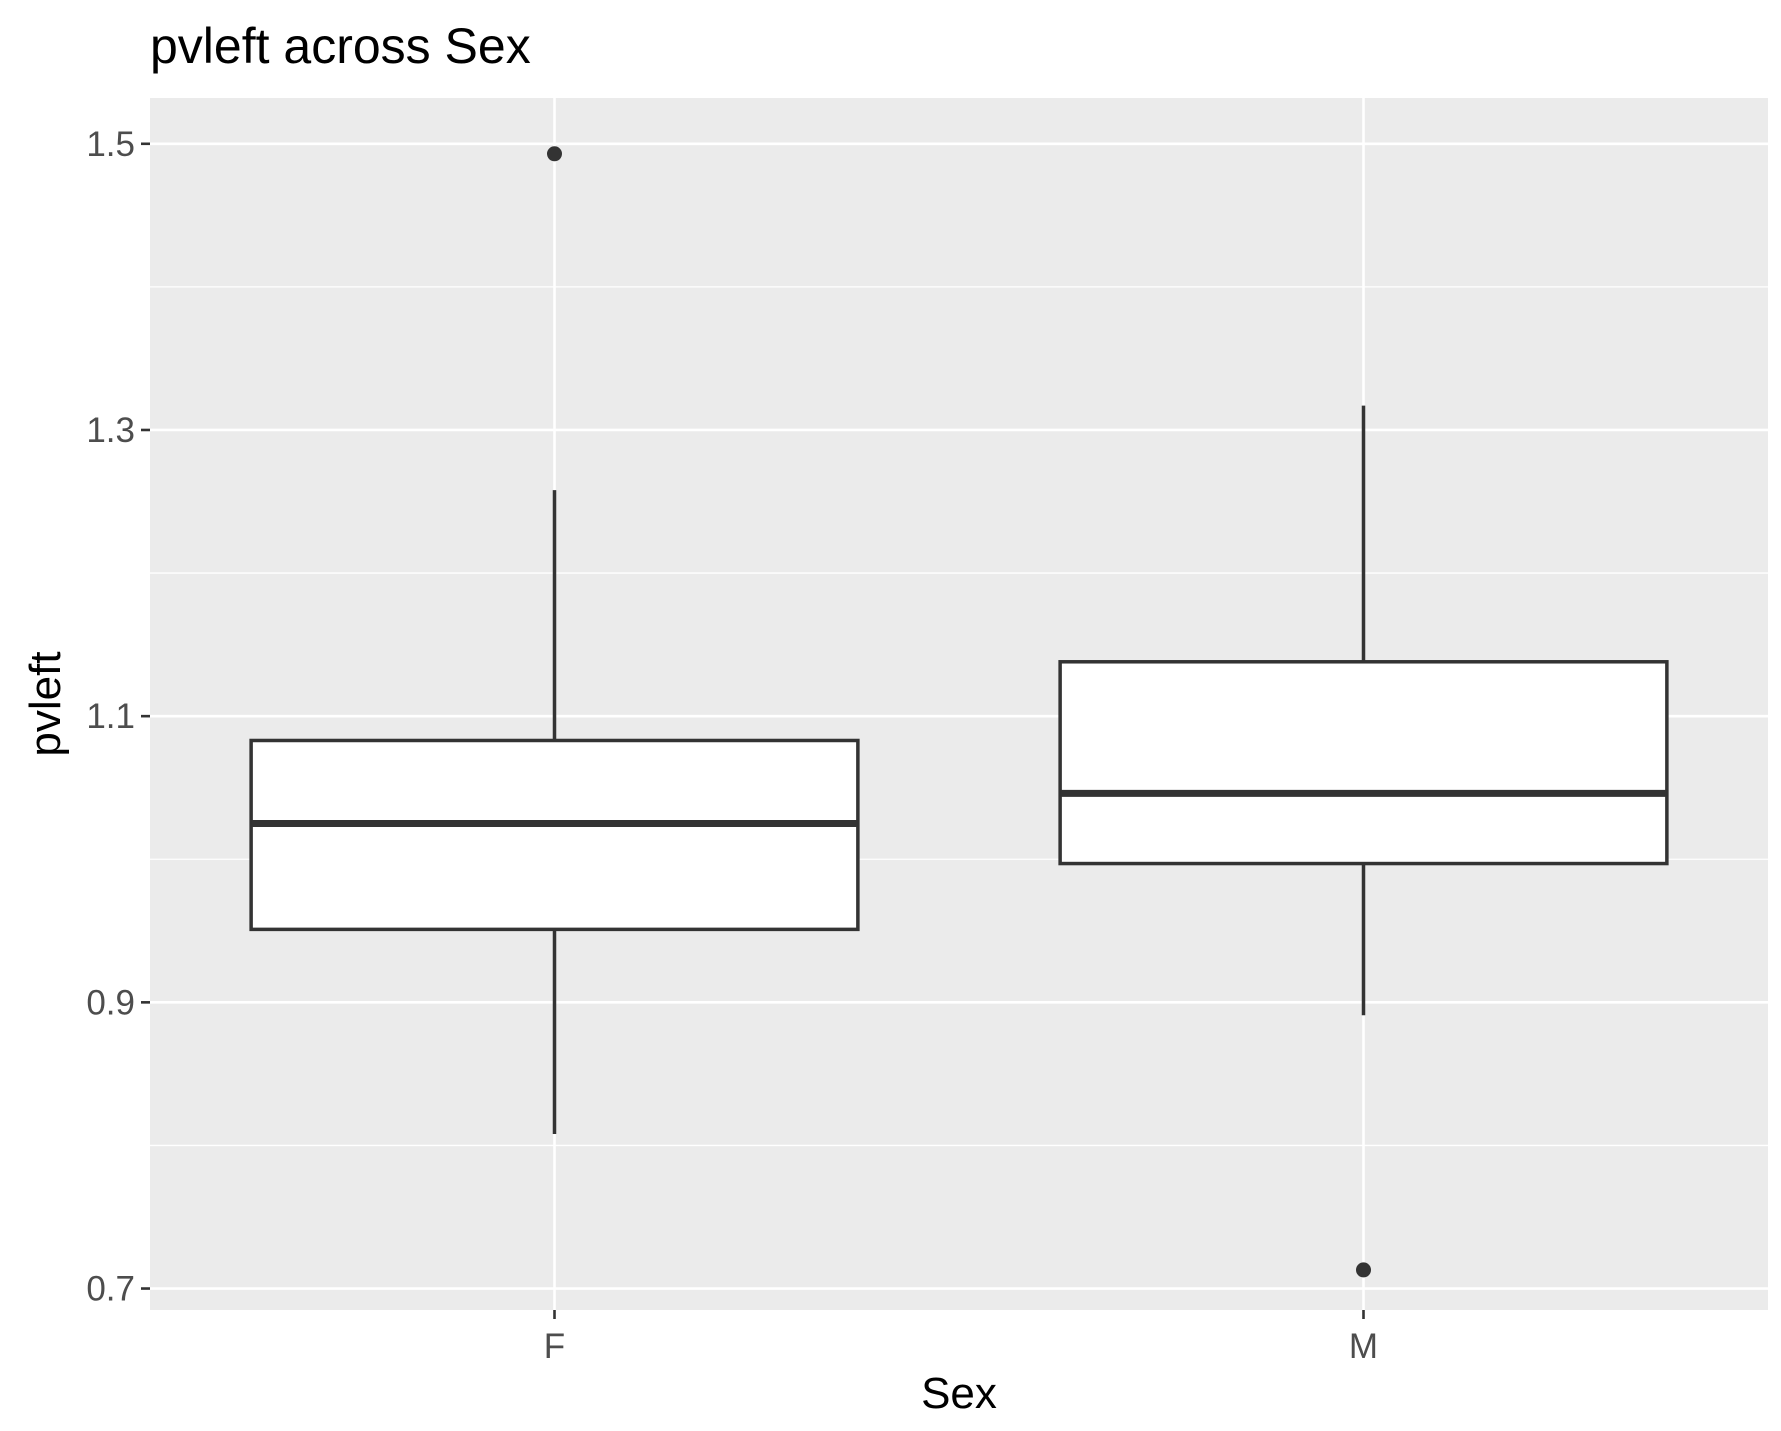 This screenshot has height=1431, width=1781. I want to click on x-tick-label: F, so click(554, 1346).